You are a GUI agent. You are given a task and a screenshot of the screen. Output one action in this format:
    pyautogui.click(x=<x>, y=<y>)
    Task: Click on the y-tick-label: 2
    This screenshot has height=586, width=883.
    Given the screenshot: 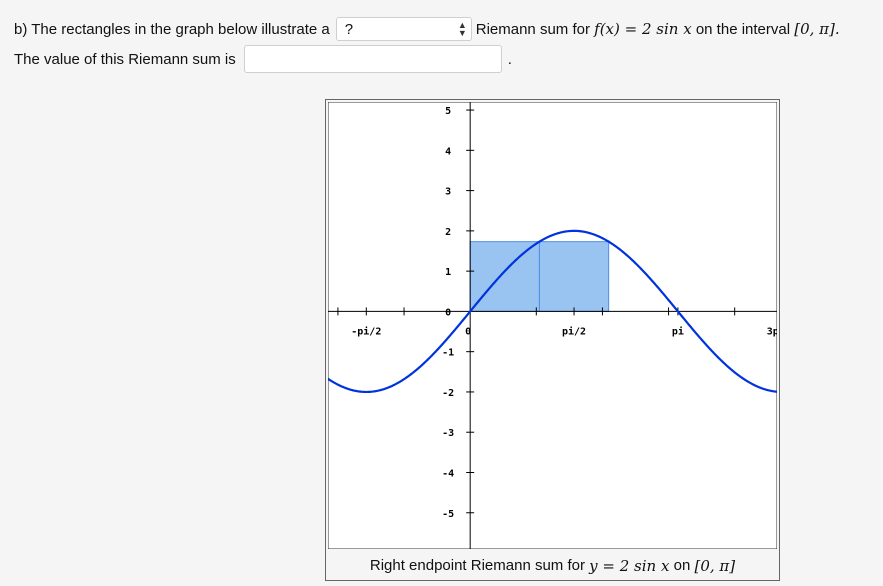 What is the action you would take?
    pyautogui.click(x=448, y=232)
    